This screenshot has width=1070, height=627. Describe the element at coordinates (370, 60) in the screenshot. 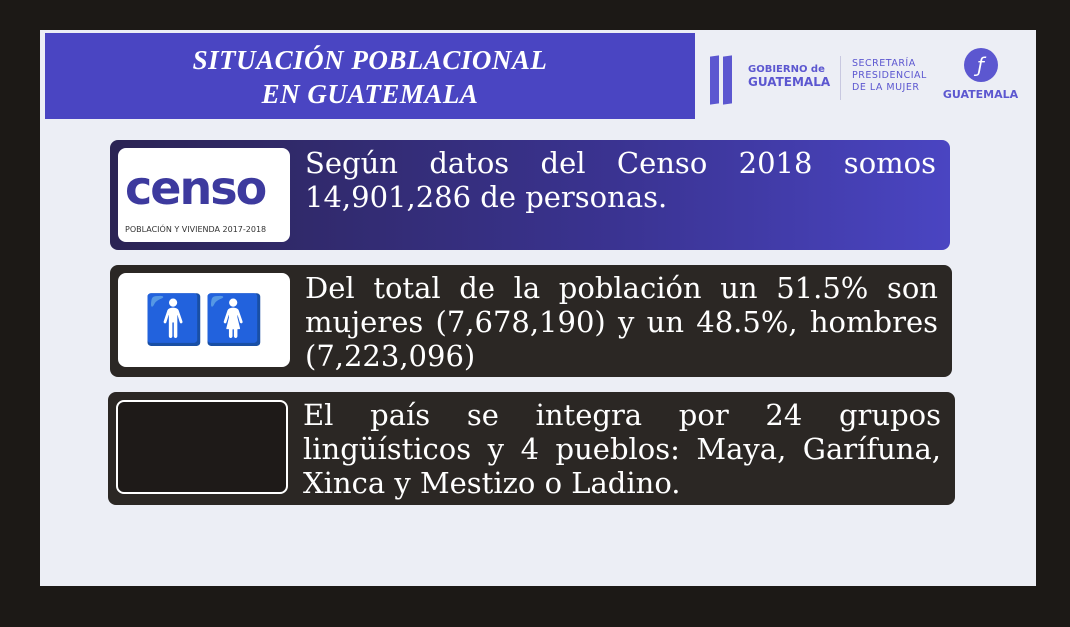

I see `title-line1: SITUACIÓN POBLACIONAL` at that location.